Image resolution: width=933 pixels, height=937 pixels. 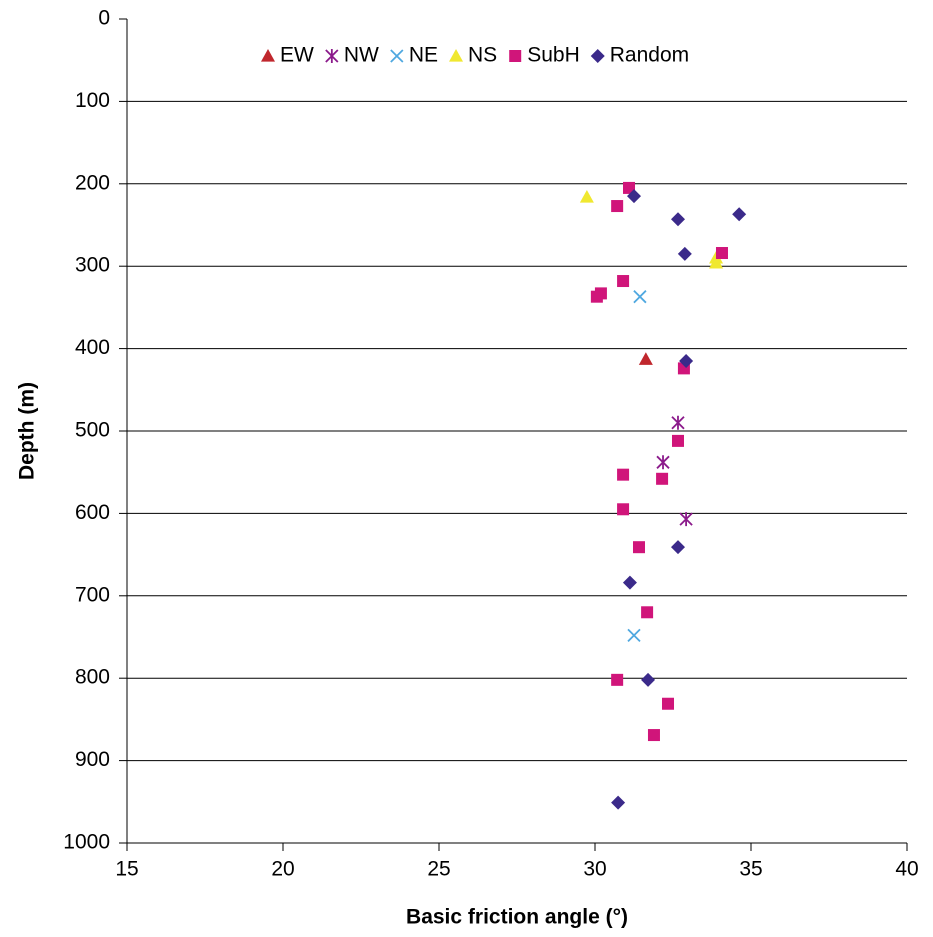 I want to click on x-tick-label: 35, so click(x=750, y=869).